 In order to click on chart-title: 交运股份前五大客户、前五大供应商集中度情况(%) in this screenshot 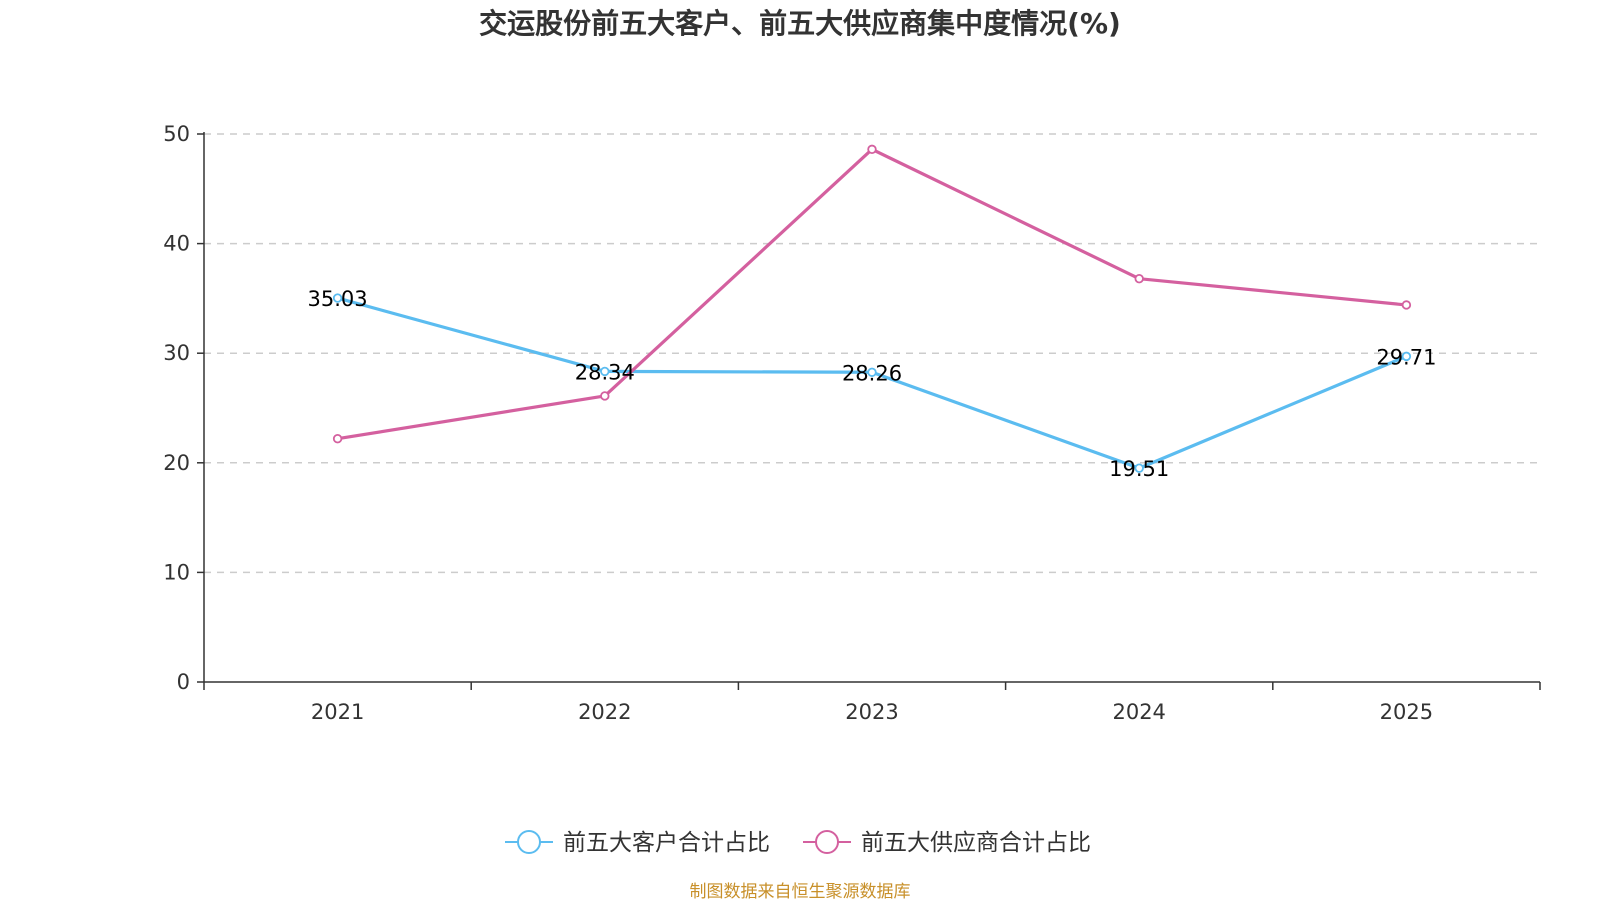, I will do `click(800, 23)`.